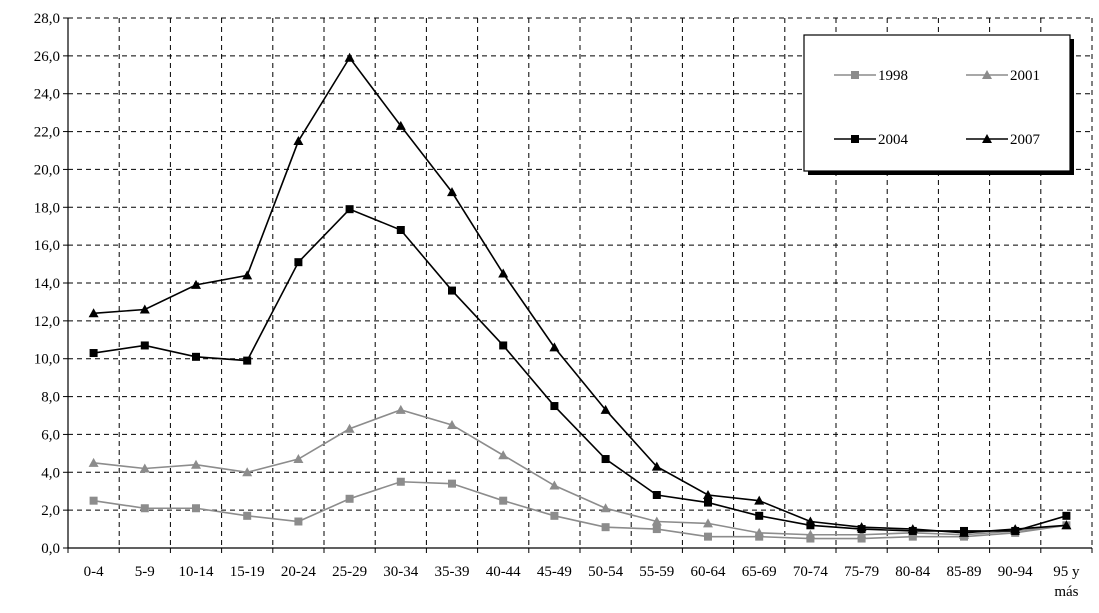 This screenshot has width=1099, height=613. What do you see at coordinates (1066, 572) in the screenshot?
I see `x-tick-label: 95 y` at bounding box center [1066, 572].